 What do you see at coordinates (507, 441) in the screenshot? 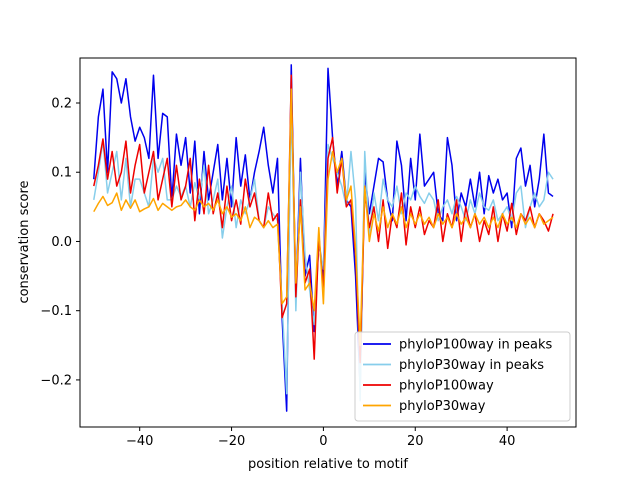
I see `x-tick-label: 40` at bounding box center [507, 441].